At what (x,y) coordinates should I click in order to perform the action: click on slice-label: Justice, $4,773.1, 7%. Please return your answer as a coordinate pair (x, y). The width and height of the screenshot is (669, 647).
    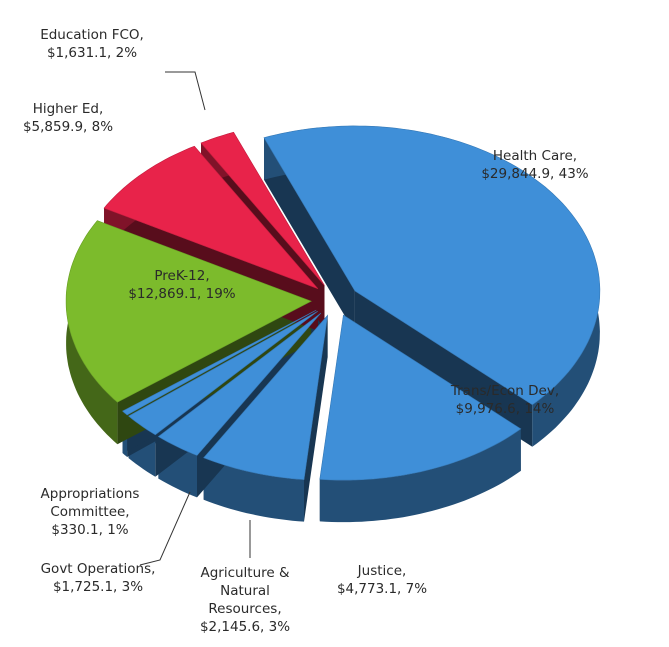
    Looking at the image, I should click on (382, 580).